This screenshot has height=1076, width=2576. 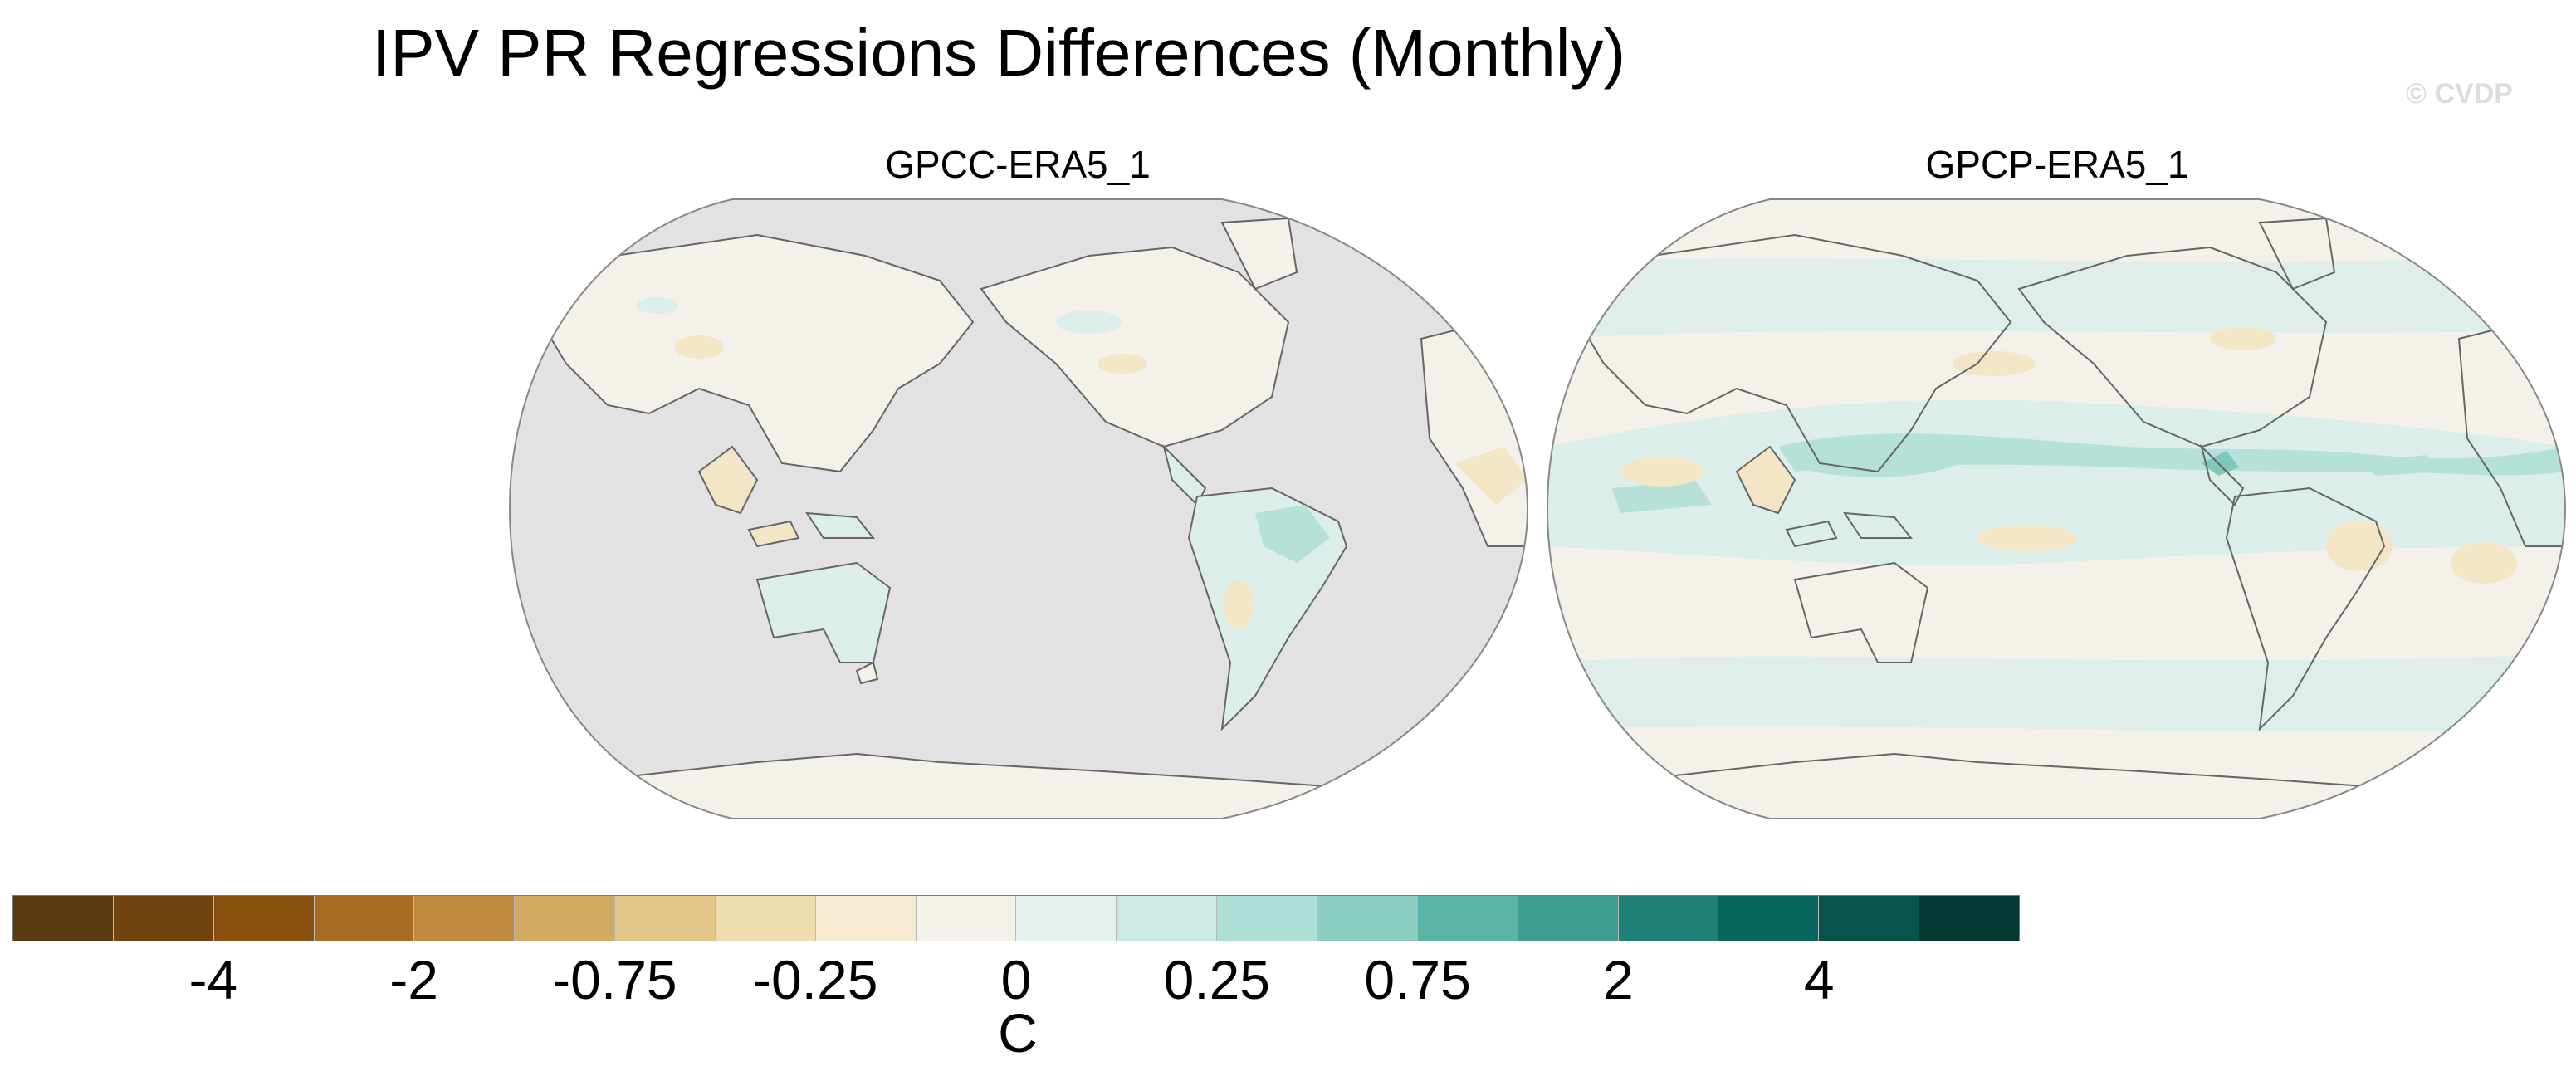 I want to click on colorbar-tick-label: 2, so click(x=1618, y=980).